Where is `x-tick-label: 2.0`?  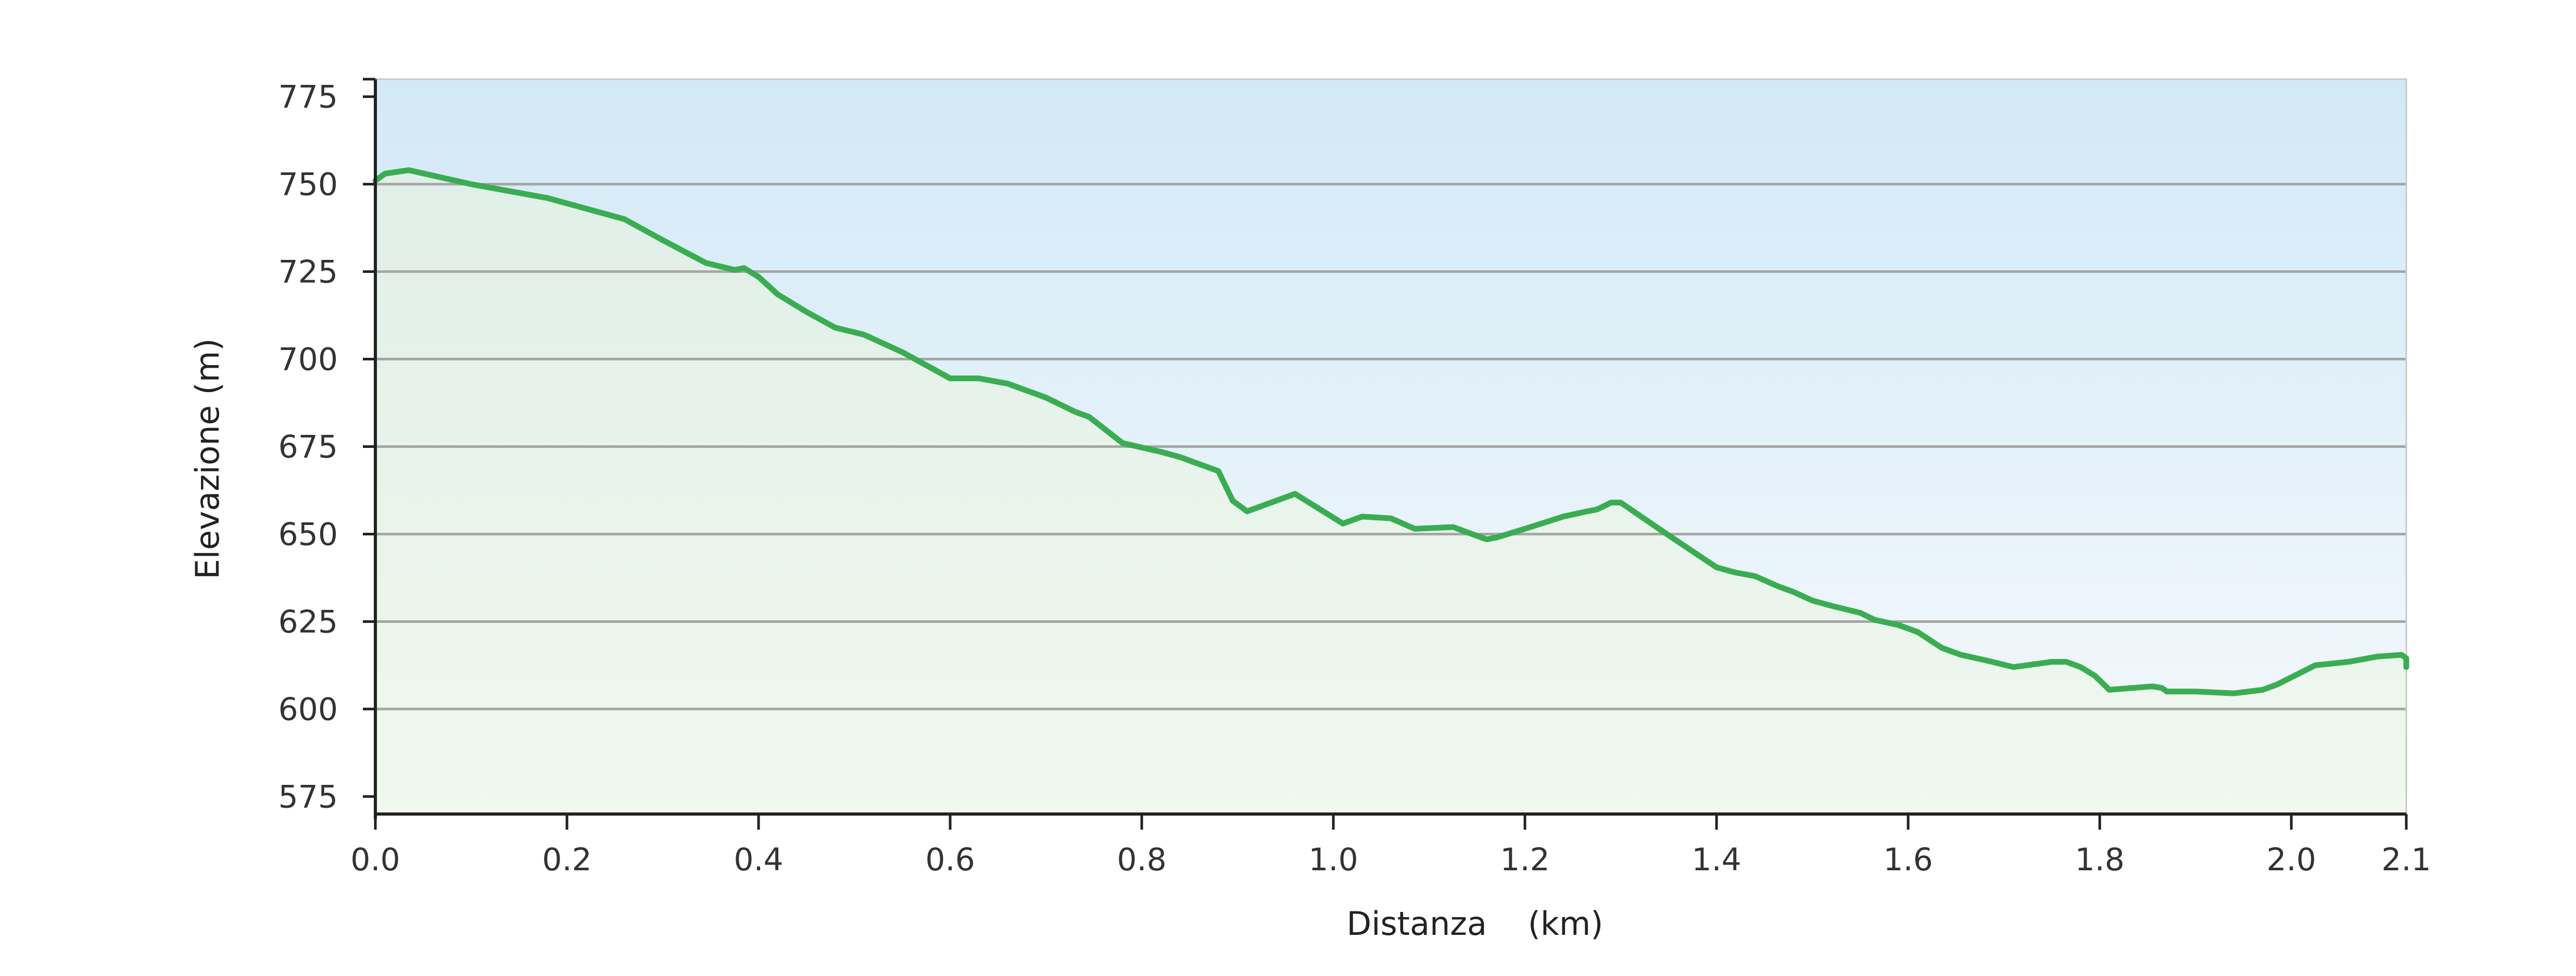
x-tick-label: 2.0 is located at coordinates (2291, 860).